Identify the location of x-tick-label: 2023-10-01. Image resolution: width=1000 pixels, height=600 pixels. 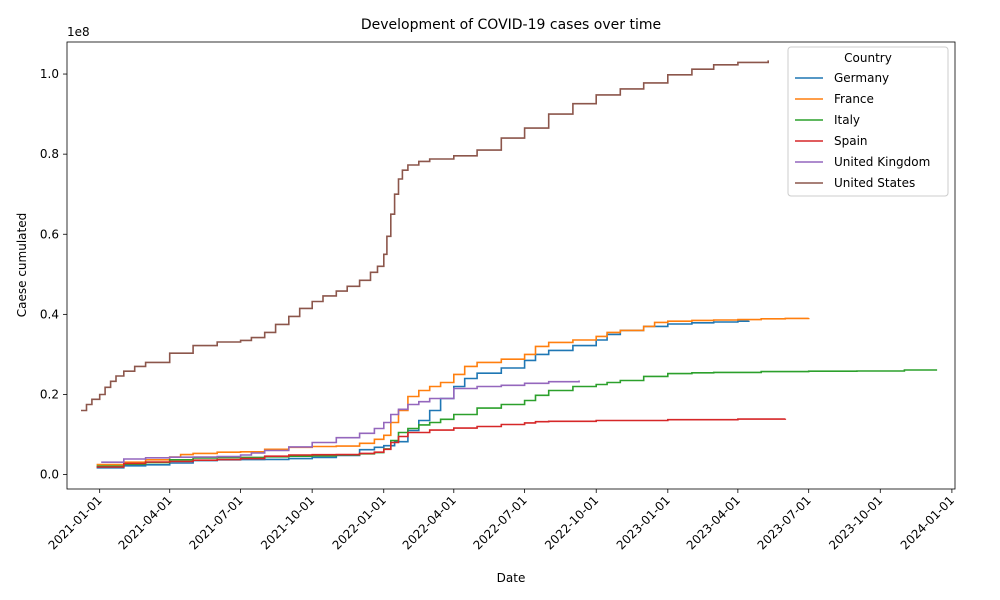
(855, 522).